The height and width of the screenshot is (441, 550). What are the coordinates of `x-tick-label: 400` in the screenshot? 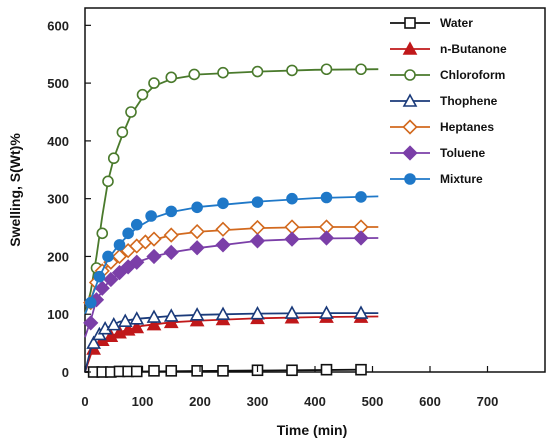 It's located at (315, 401).